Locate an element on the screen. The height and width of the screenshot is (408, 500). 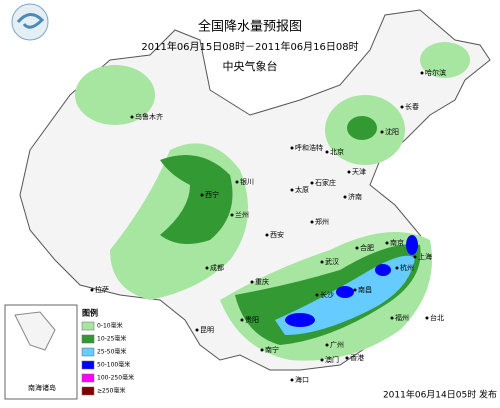
issuer: 中央气象台 is located at coordinates (250, 66).